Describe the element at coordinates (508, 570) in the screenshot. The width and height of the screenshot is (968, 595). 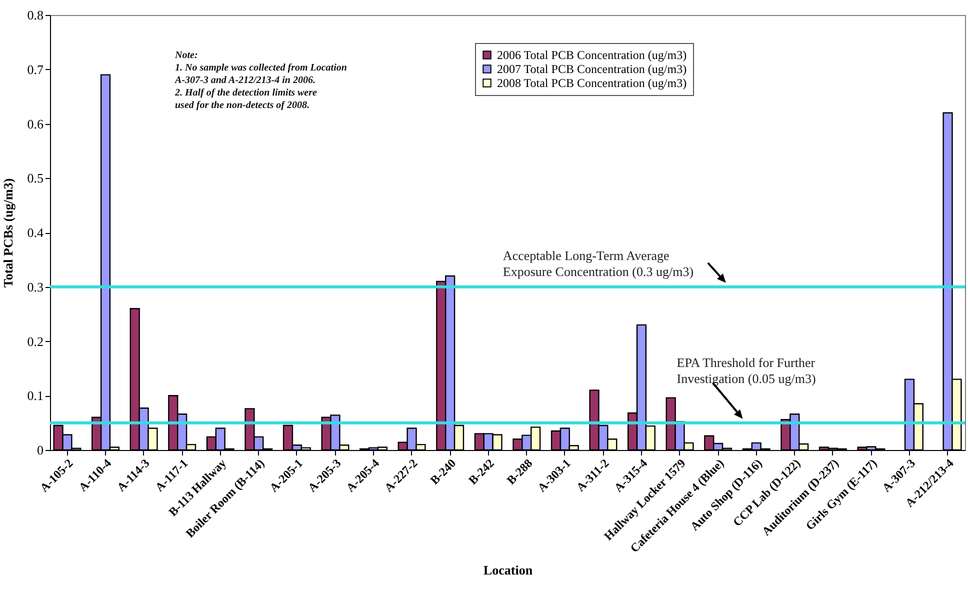
I see `x-axis-title: Location` at that location.